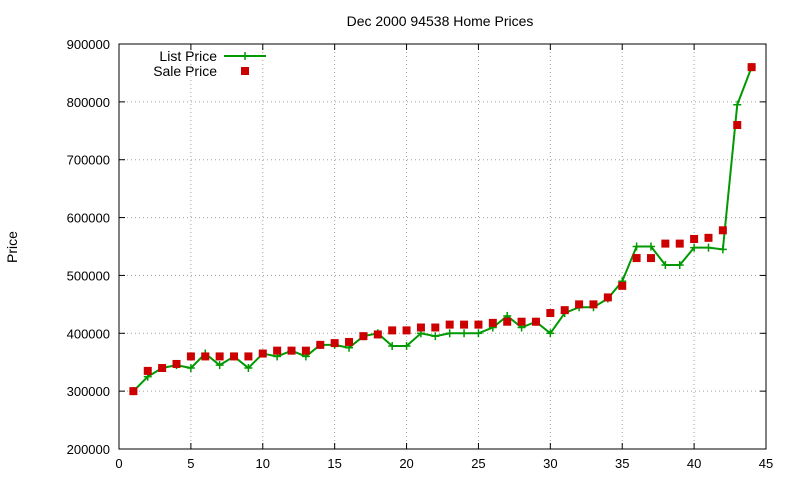 The image size is (800, 480). What do you see at coordinates (88, 449) in the screenshot?
I see `y-tick-label: 200000` at bounding box center [88, 449].